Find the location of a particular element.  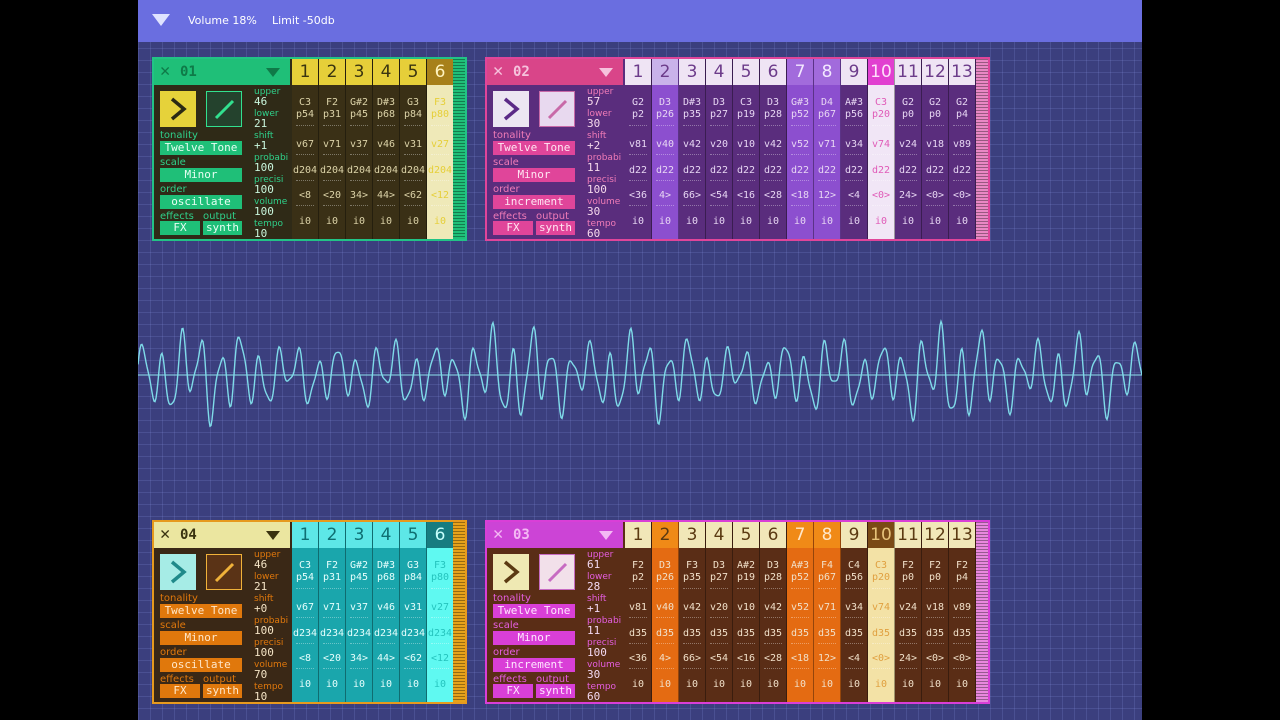

step-number: 12 is located at coordinates (935, 535).